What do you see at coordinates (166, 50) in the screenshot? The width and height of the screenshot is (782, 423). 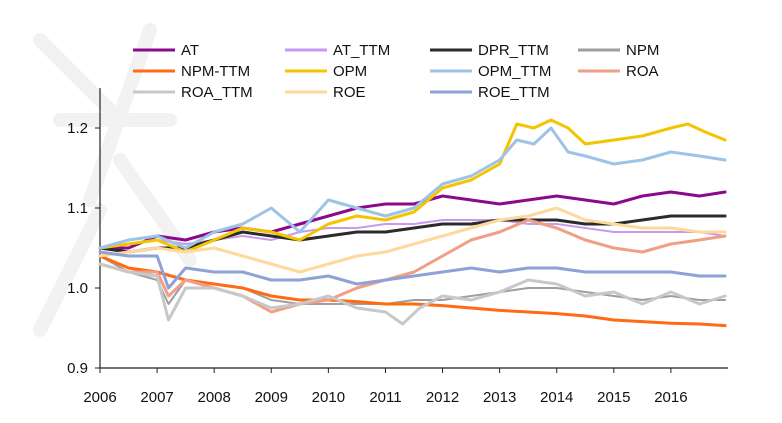 I see `legend-item: AT` at bounding box center [166, 50].